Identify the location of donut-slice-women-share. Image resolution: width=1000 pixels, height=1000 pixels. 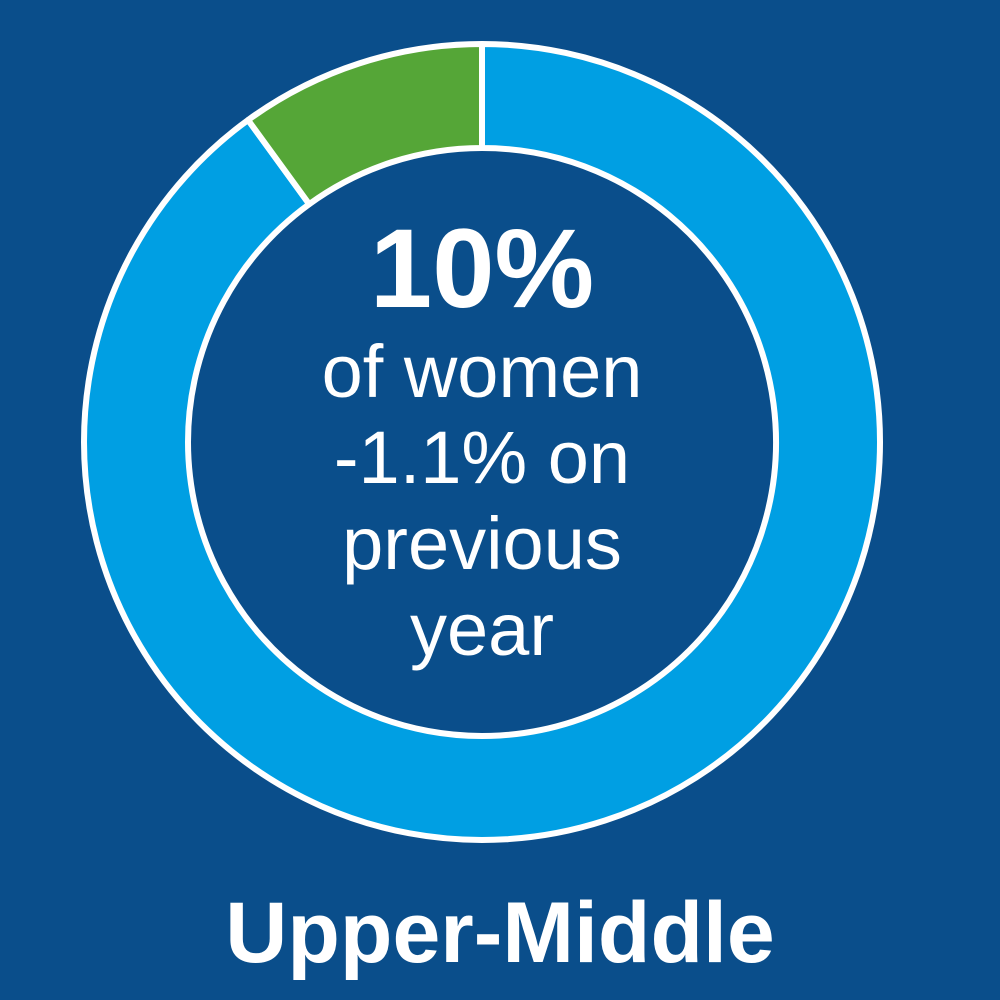
(365, 124).